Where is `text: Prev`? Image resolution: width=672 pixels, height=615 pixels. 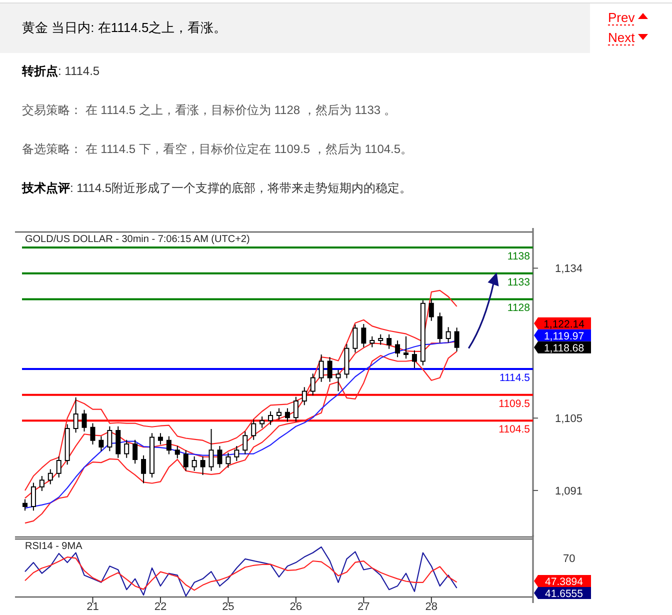
text: Prev is located at coordinates (622, 17).